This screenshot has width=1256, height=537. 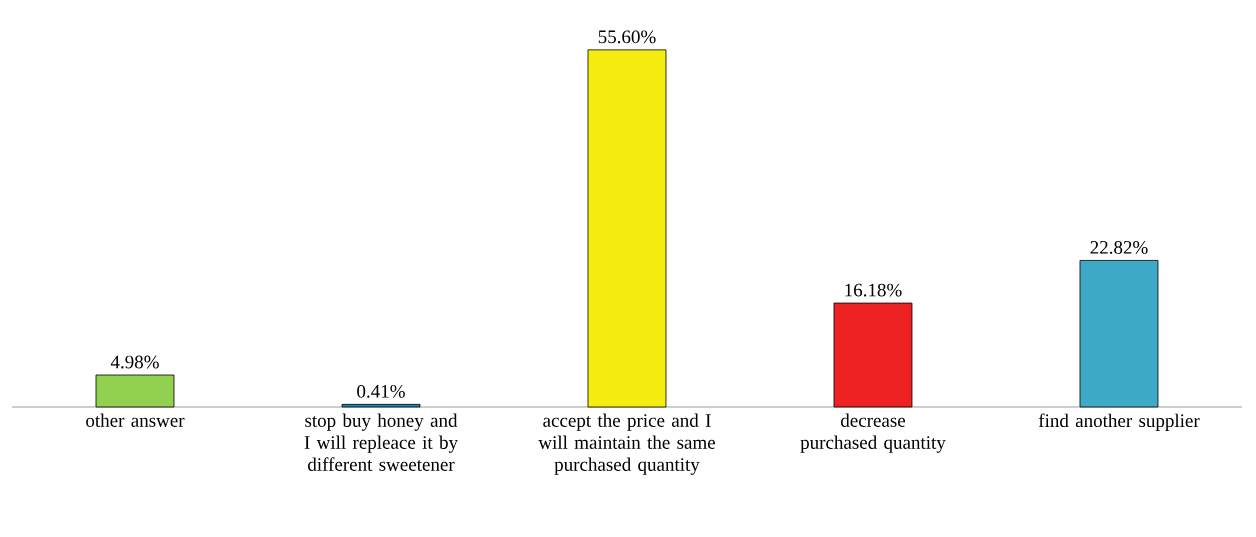 What do you see at coordinates (1119, 247) in the screenshot?
I see `data-label: 22.82%` at bounding box center [1119, 247].